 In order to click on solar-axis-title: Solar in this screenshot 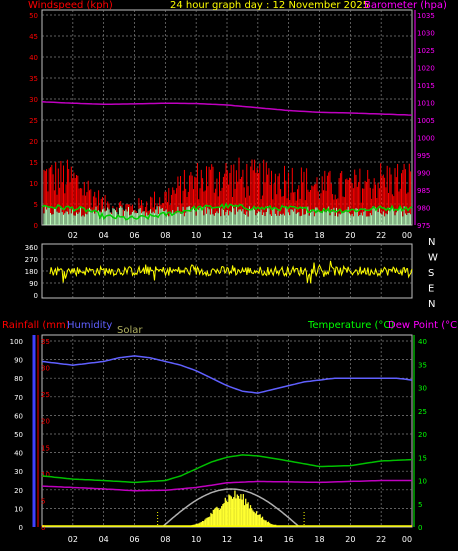, I will do `click(130, 330)`.